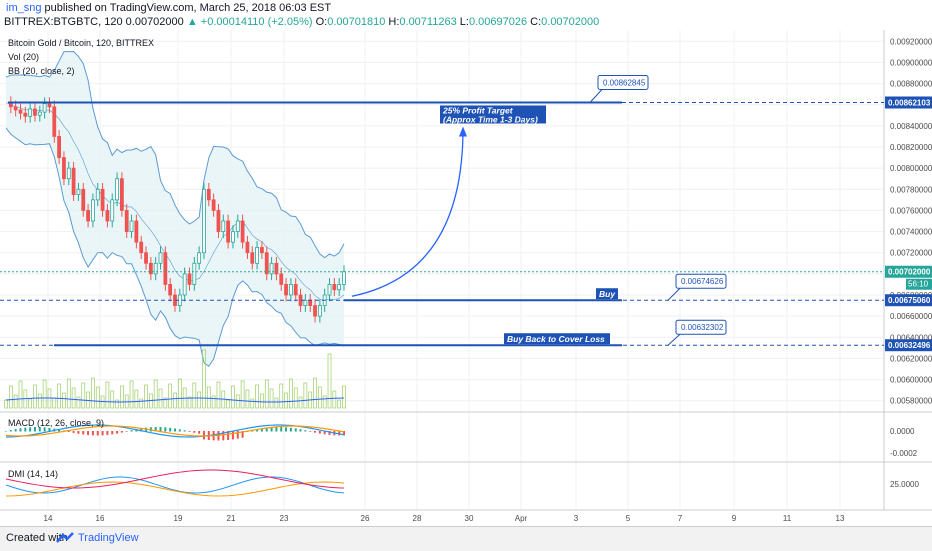  Describe the element at coordinates (902, 431) in the screenshot. I see `macd-tick: 0.0000` at that location.